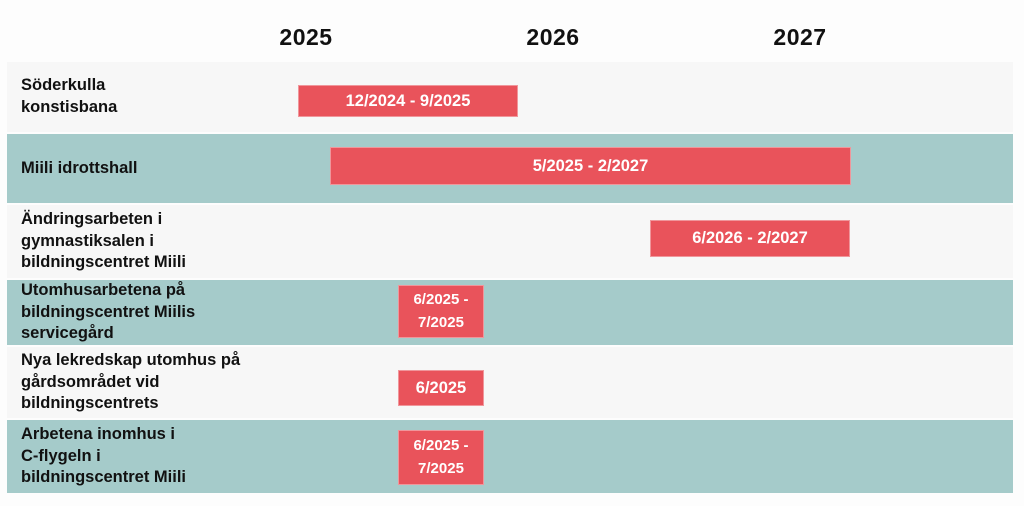  Describe the element at coordinates (90, 403) in the screenshot. I see `task-label-line: bildningscentrets` at that location.